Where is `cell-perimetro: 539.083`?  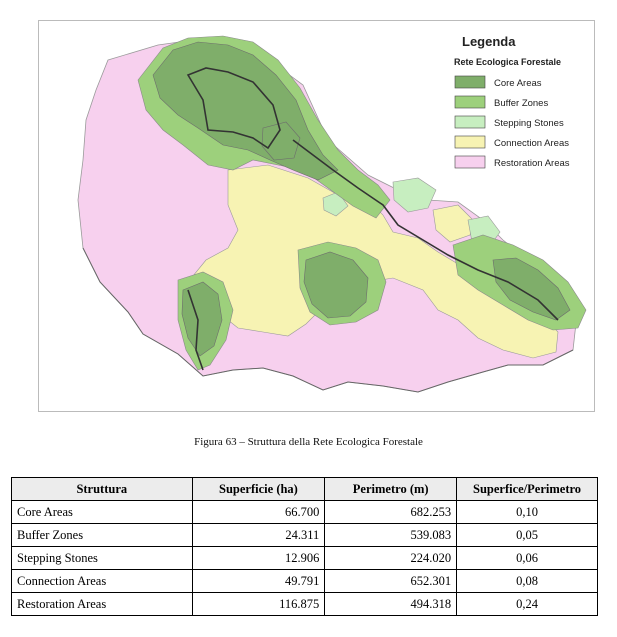
cell-perimetro: 539.083 is located at coordinates (391, 535).